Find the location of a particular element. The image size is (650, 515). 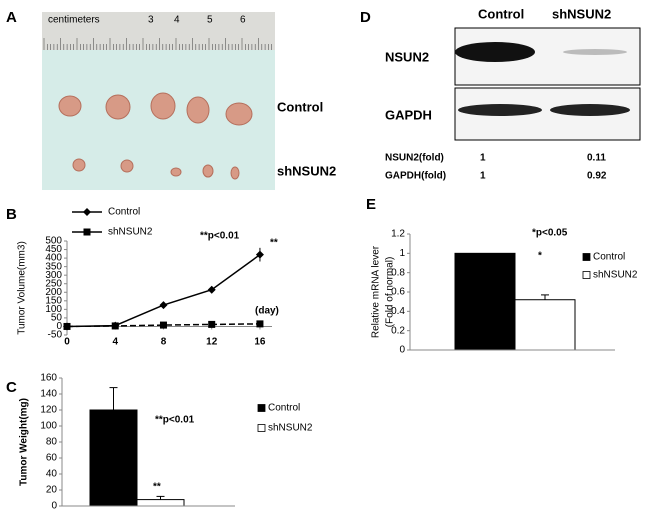

y-tick-label: 50 is located at coordinates (57, 318).